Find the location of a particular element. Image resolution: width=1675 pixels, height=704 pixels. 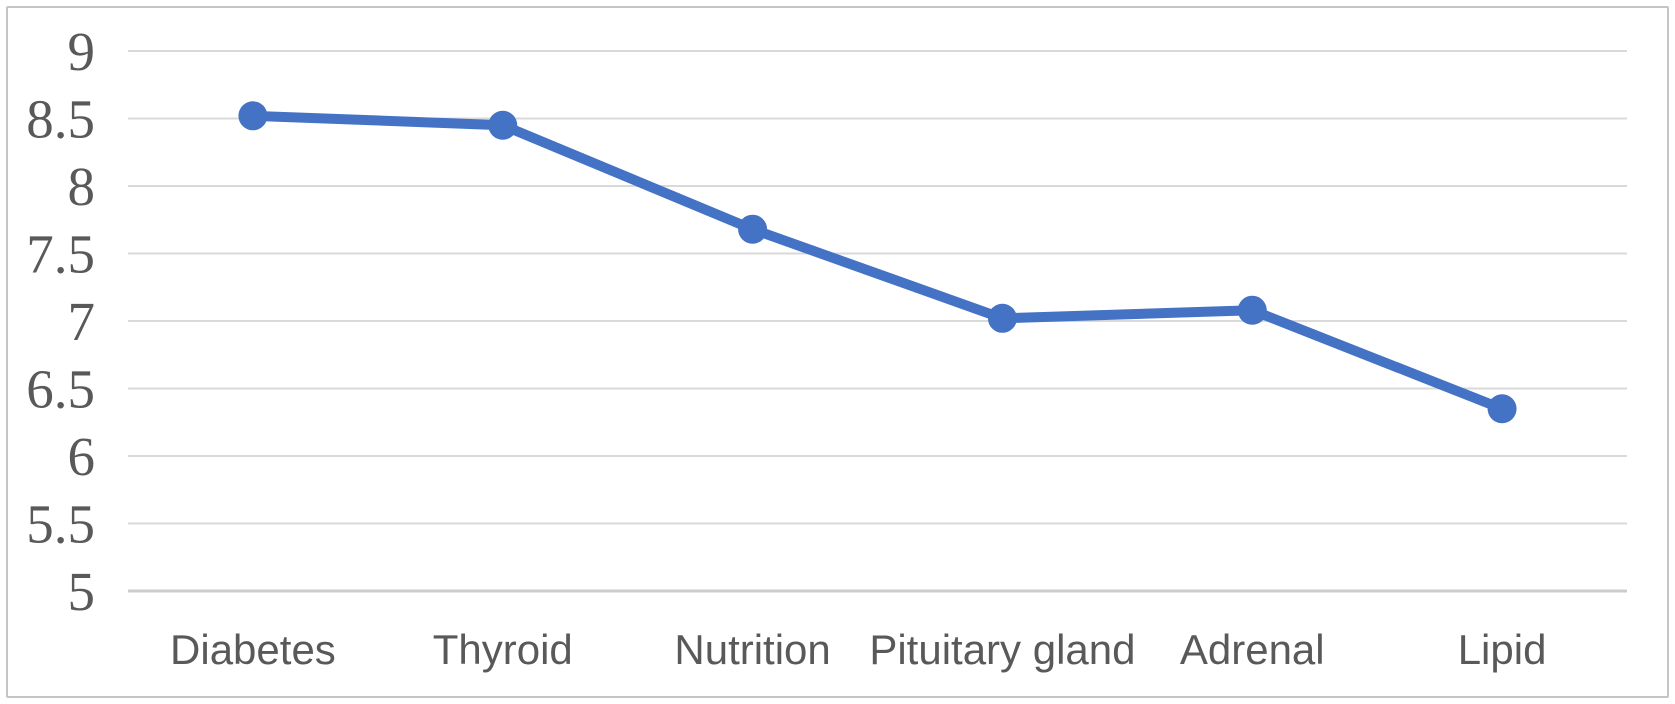

x-category-label: Adrenal is located at coordinates (1252, 649).